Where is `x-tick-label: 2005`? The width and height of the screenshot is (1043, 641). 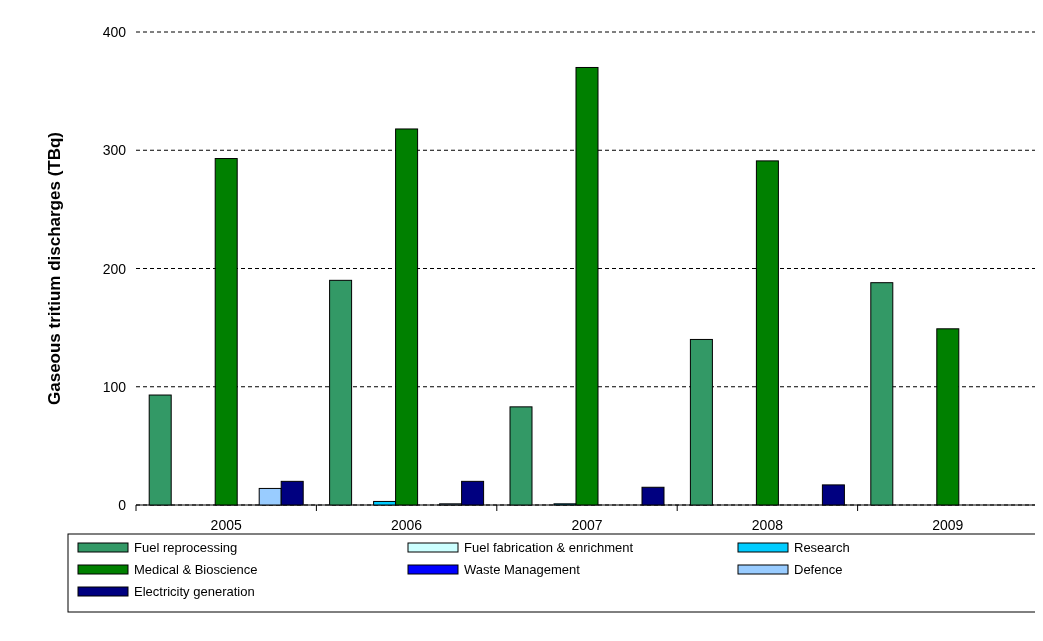 x-tick-label: 2005 is located at coordinates (226, 525).